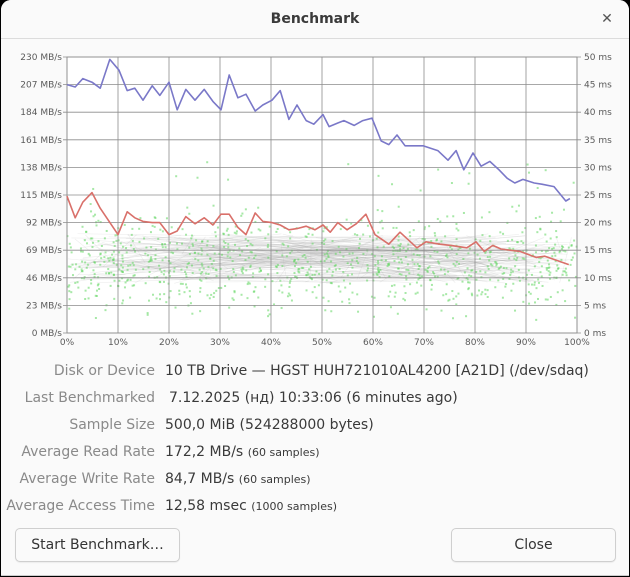 Image resolution: width=630 pixels, height=577 pixels. What do you see at coordinates (41, 86) in the screenshot?
I see `svg-text: 207 MB/s` at bounding box center [41, 86].